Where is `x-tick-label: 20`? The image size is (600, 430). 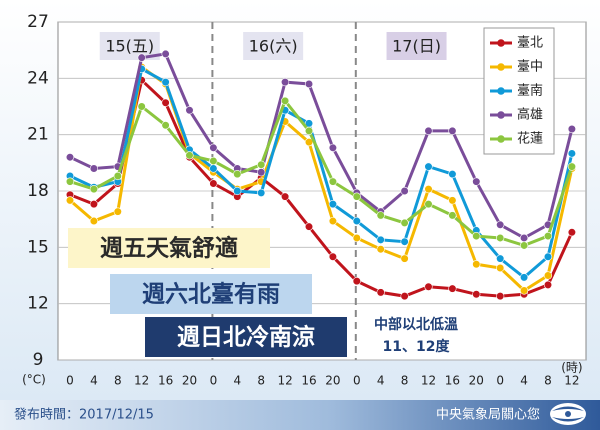 x-tick-label: 20 is located at coordinates (189, 381).